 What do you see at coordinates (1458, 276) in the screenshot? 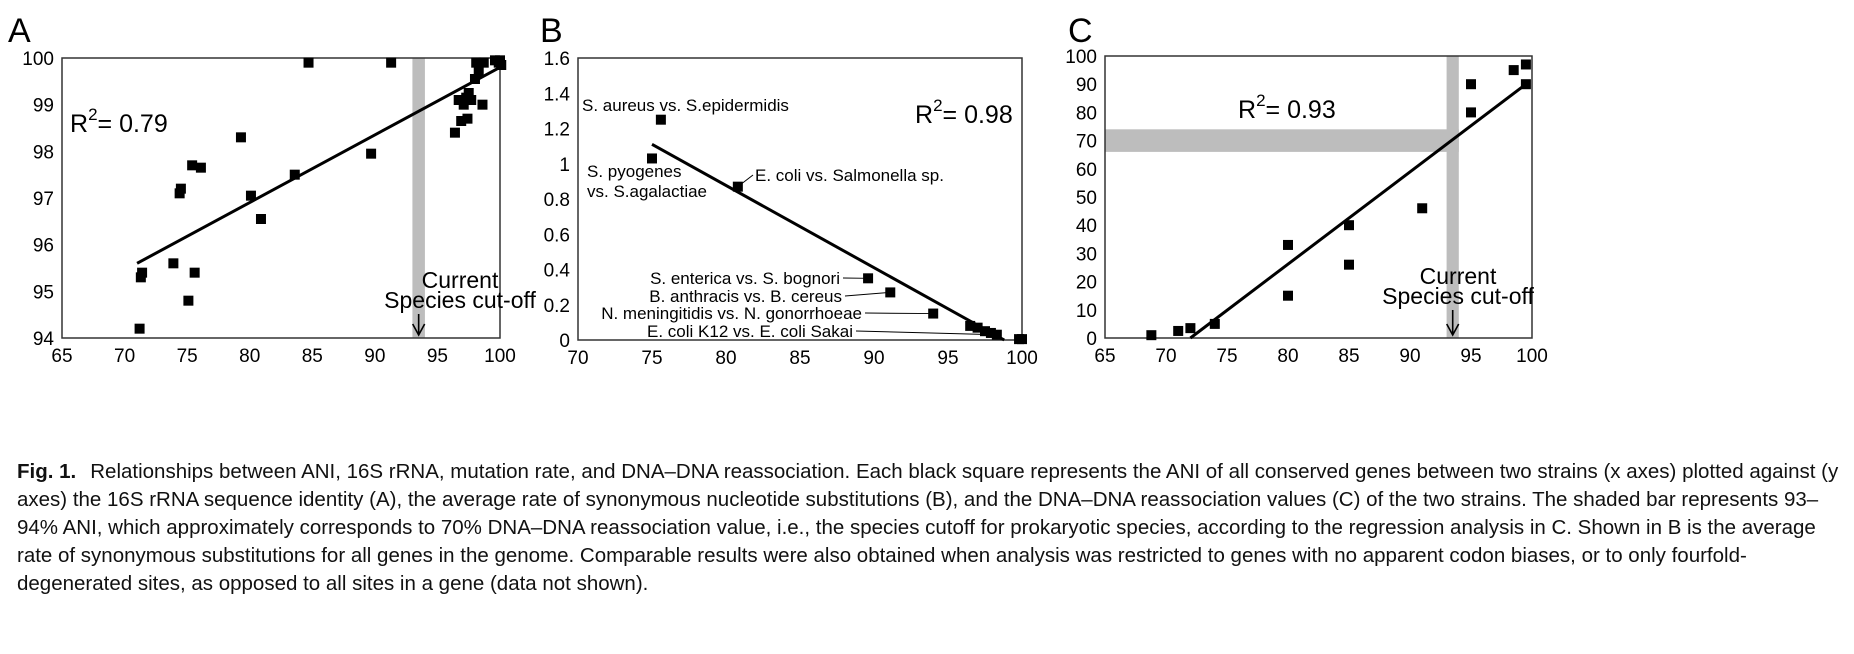
I see `cutoff-label-line1: Current` at bounding box center [1458, 276].